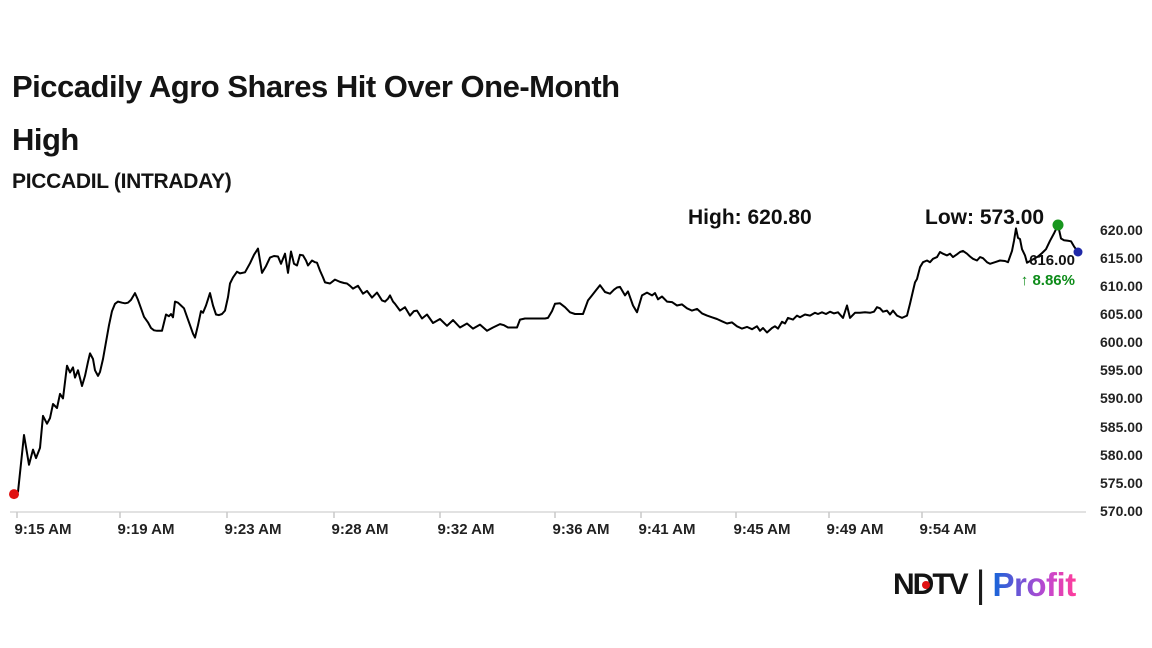  I want to click on y-axis-label: 590.00, so click(1121, 398).